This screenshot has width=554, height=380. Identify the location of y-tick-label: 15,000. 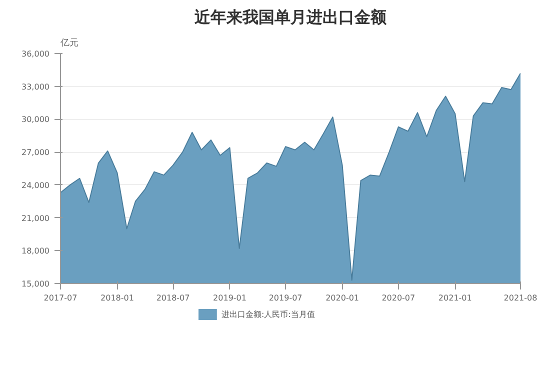
(36, 284).